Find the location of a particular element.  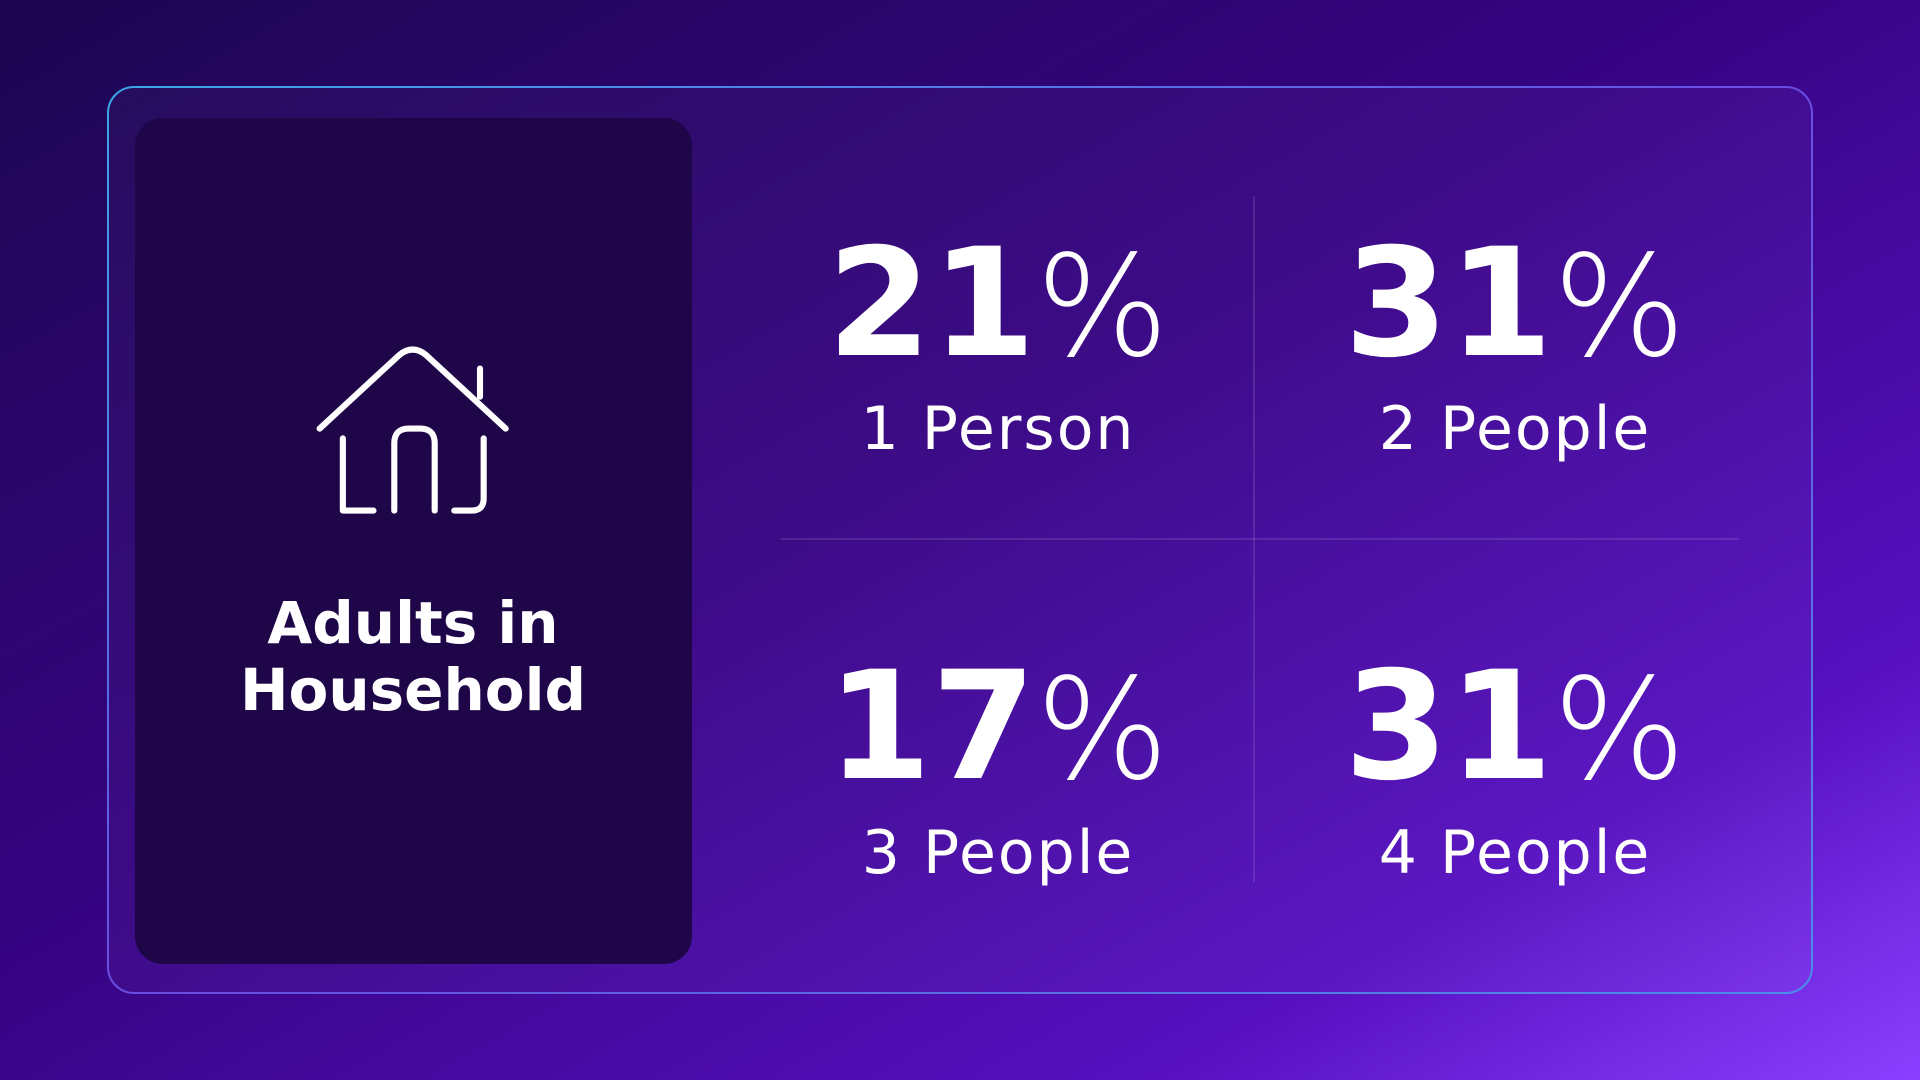

stat-label: 4 People is located at coordinates (1515, 853).